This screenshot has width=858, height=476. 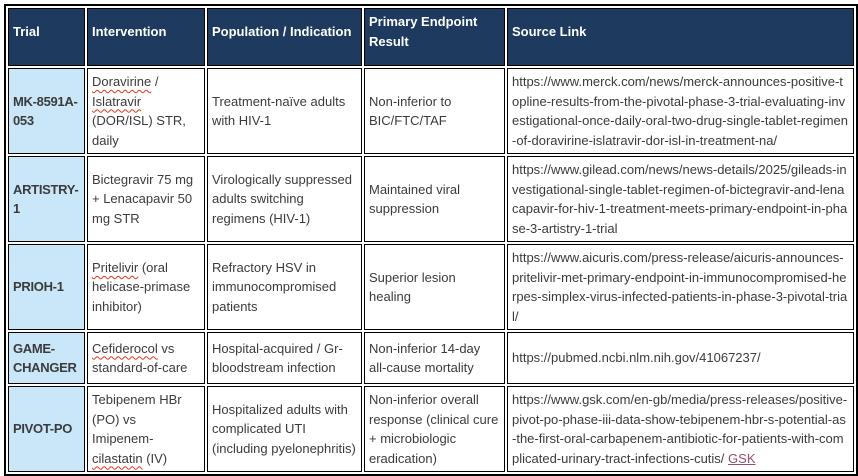 What do you see at coordinates (434, 358) in the screenshot?
I see `endpoint-cell: Non-inferior 14-day all-cause mortality` at bounding box center [434, 358].